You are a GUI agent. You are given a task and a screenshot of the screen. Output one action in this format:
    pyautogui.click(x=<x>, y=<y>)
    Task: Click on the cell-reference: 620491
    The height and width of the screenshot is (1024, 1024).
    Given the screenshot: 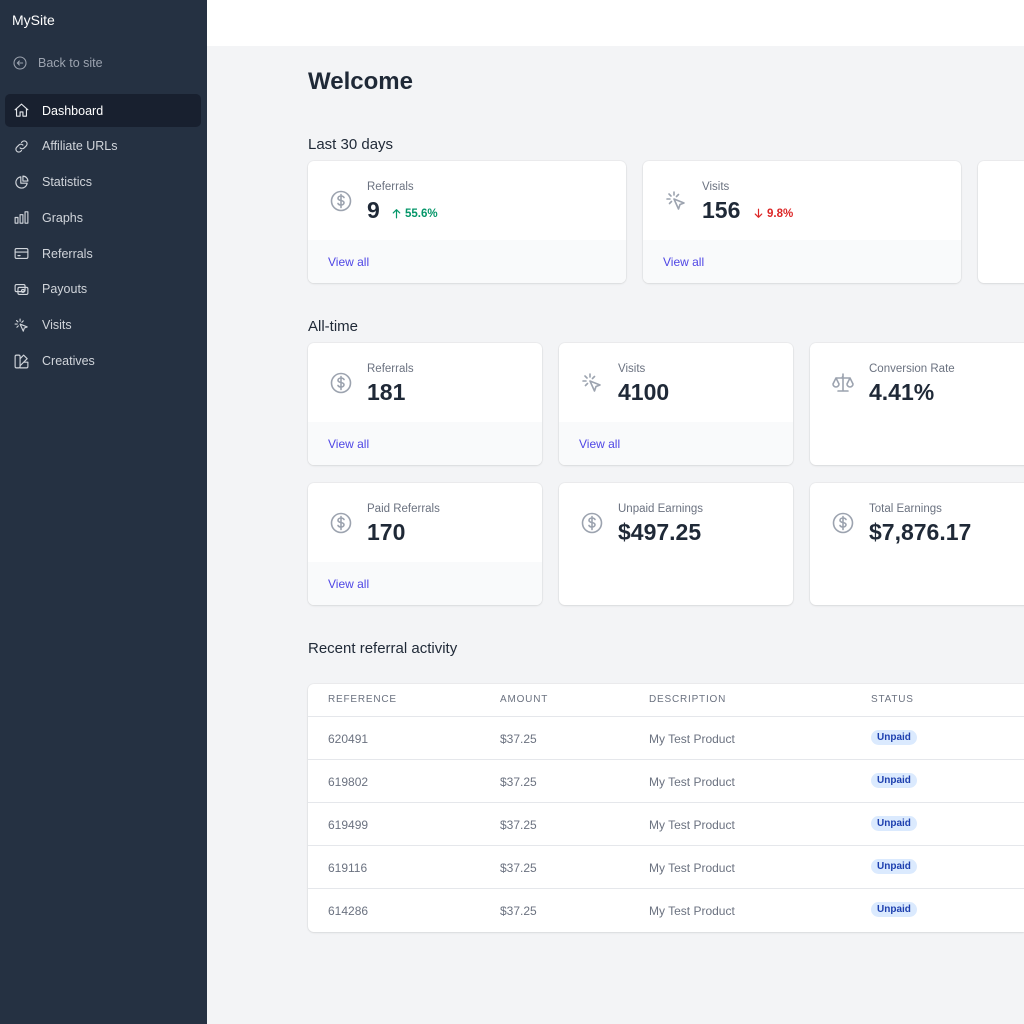 What is the action you would take?
    pyautogui.click(x=348, y=739)
    